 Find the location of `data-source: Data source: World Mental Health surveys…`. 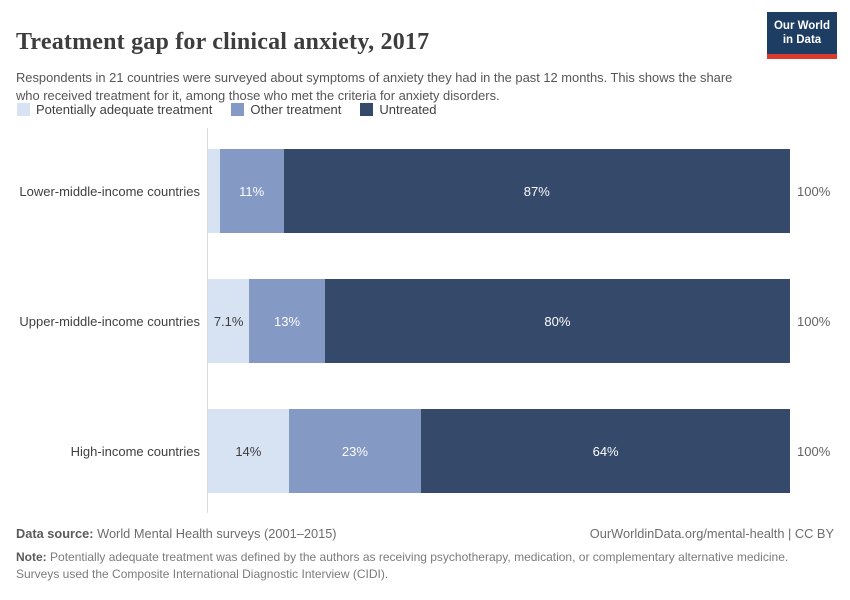

data-source: Data source: World Mental Health surveys… is located at coordinates (176, 533).